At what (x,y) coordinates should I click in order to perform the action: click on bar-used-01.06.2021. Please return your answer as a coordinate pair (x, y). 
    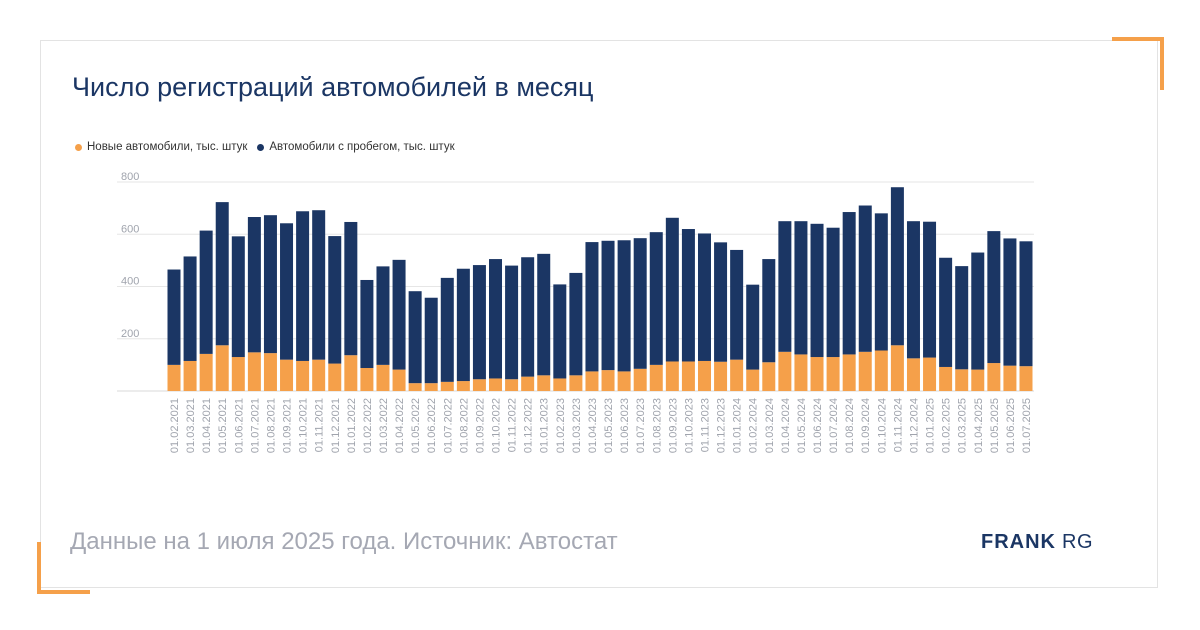
    Looking at the image, I should click on (238, 297).